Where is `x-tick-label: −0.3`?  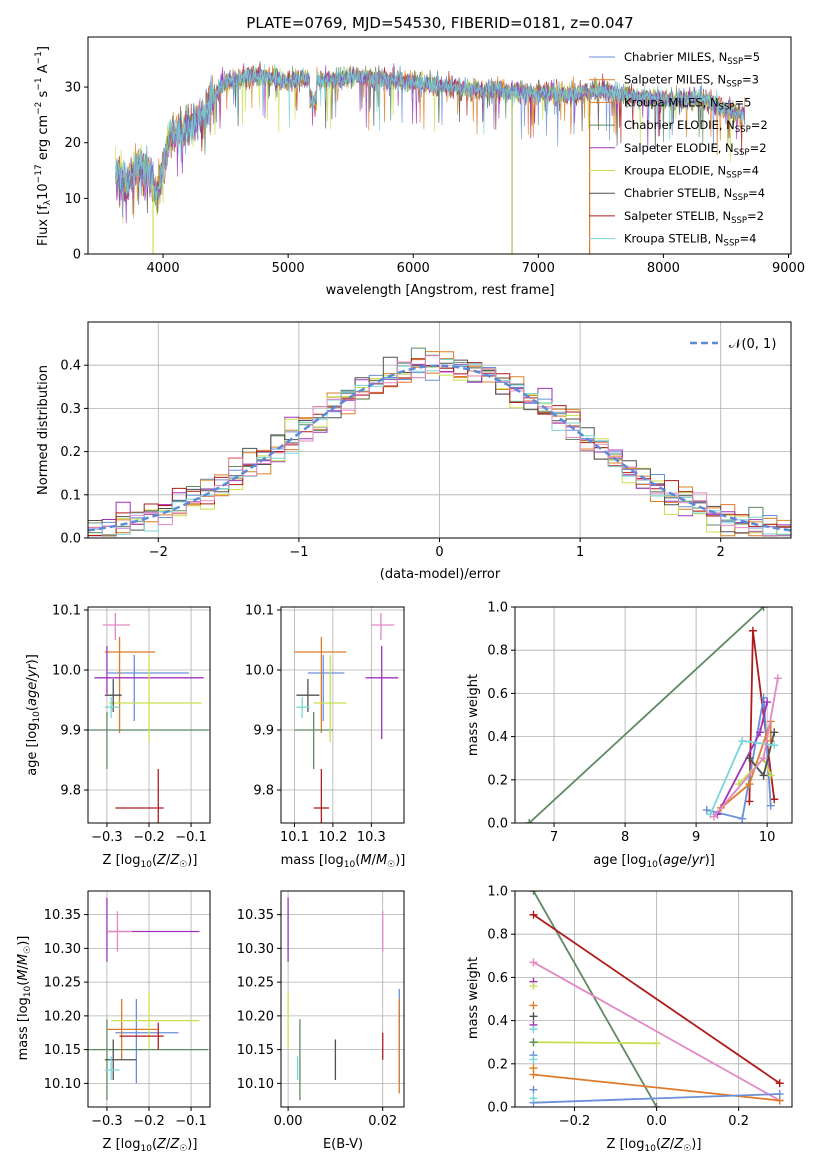 x-tick-label: −0.3 is located at coordinates (107, 1121).